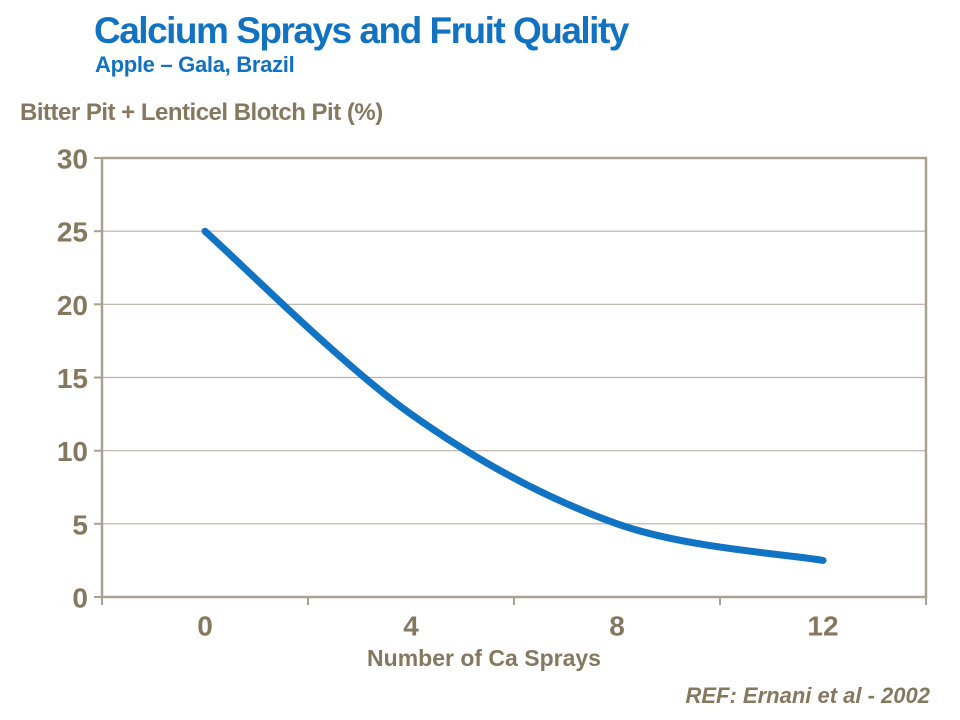 The width and height of the screenshot is (960, 720). What do you see at coordinates (72, 232) in the screenshot?
I see `y-tick-label: 25` at bounding box center [72, 232].